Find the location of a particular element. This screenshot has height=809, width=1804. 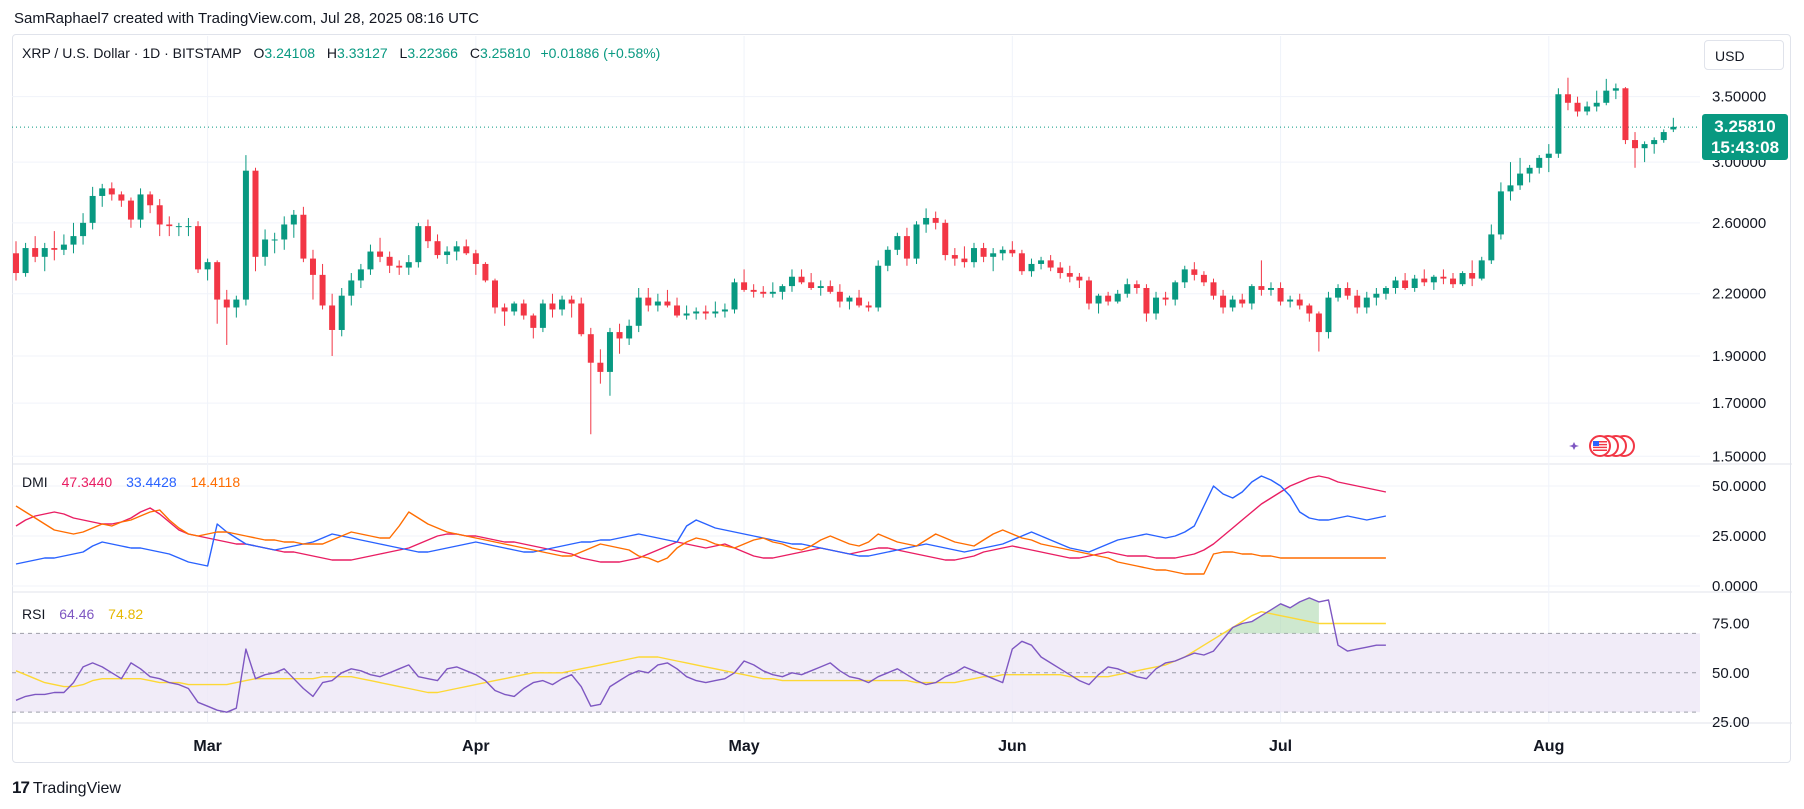

close-label: C is located at coordinates (474, 53).